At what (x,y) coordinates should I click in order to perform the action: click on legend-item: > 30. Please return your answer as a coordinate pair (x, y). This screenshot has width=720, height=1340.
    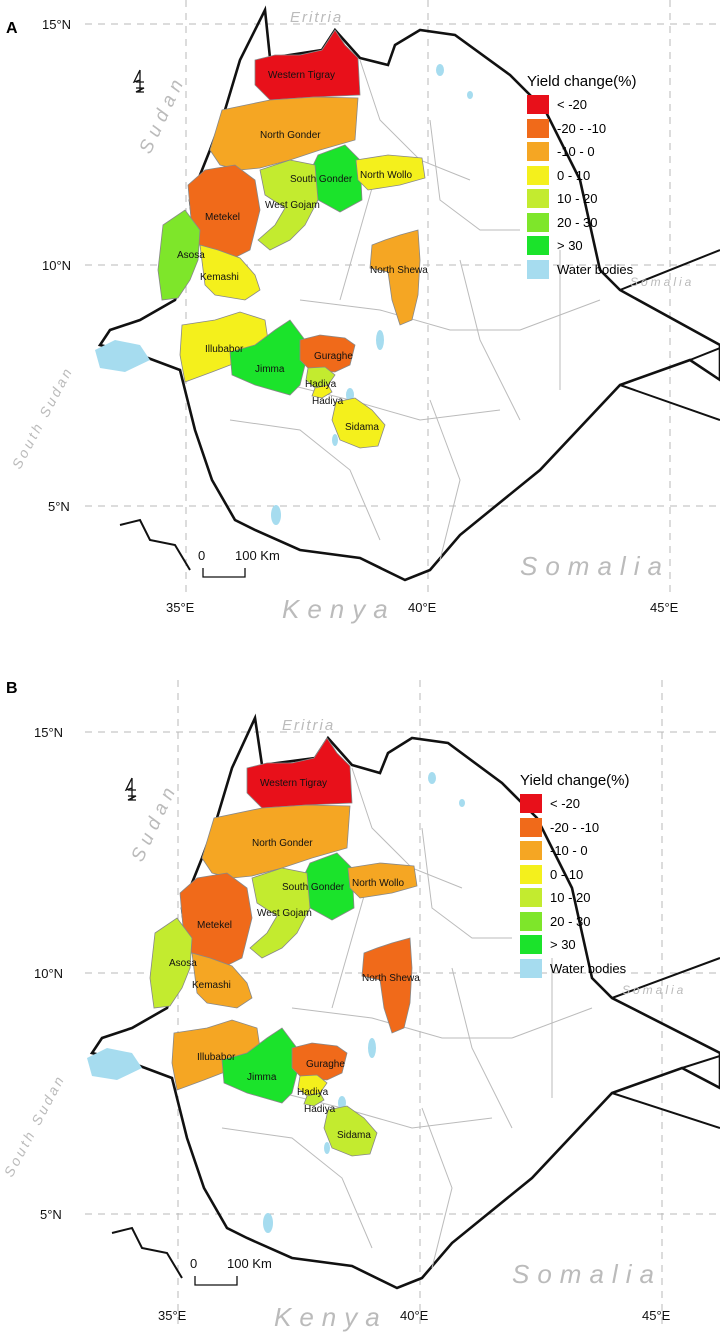
    Looking at the image, I should click on (582, 246).